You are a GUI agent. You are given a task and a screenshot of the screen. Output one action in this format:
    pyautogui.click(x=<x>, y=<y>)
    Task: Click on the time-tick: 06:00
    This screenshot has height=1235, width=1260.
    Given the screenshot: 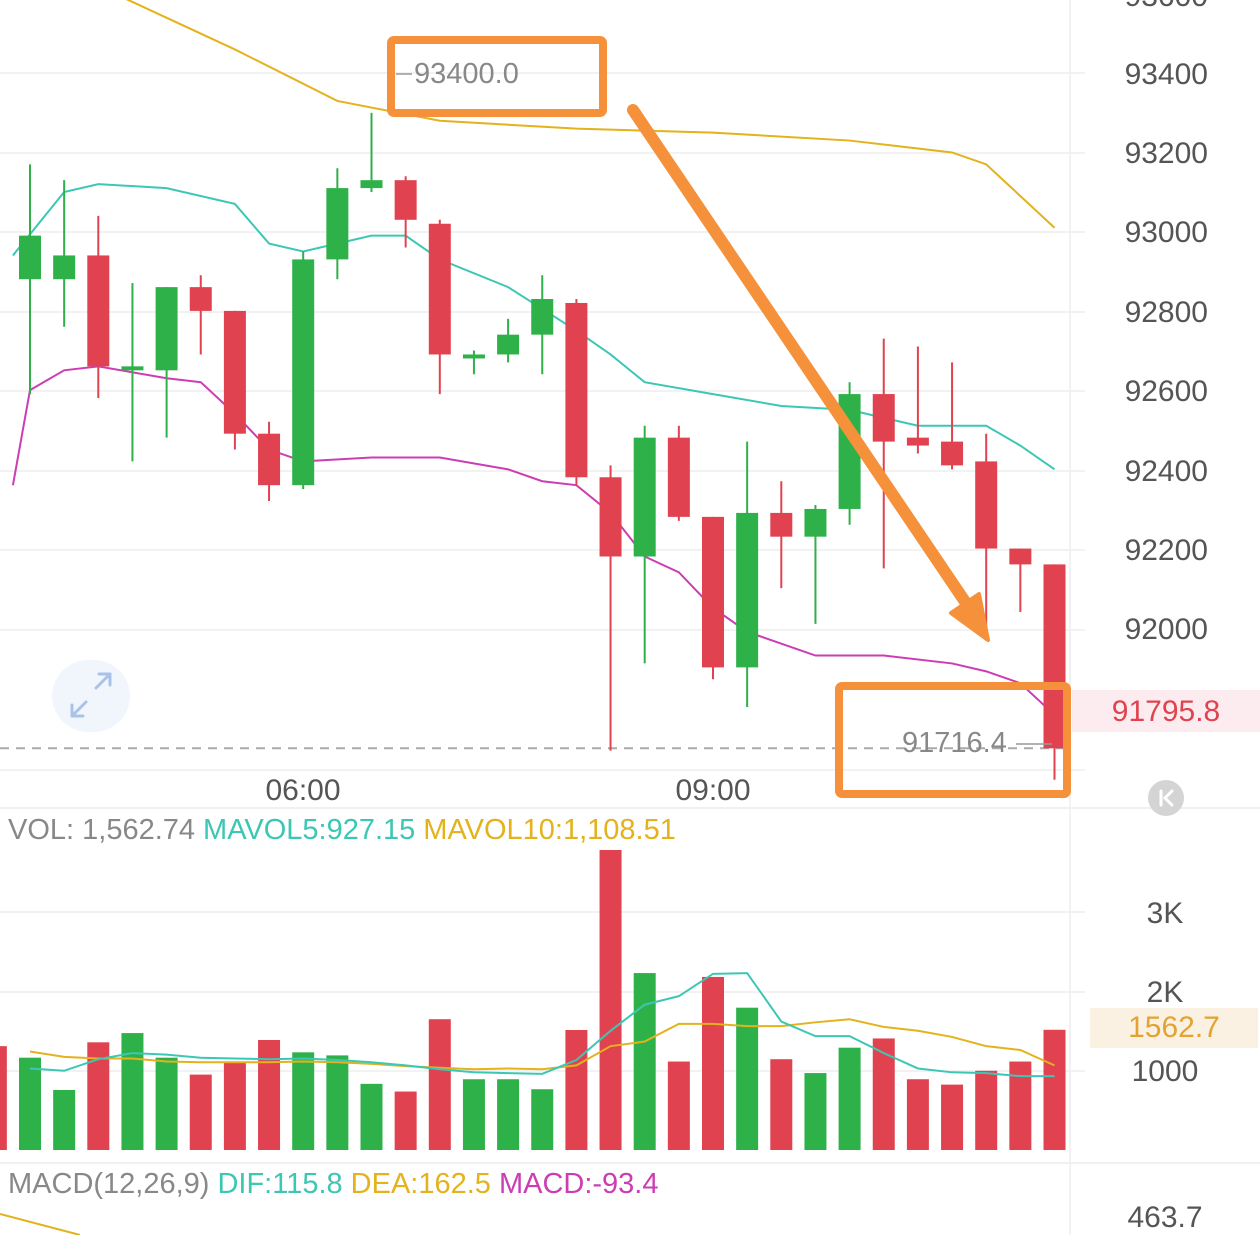 What is the action you would take?
    pyautogui.click(x=303, y=790)
    